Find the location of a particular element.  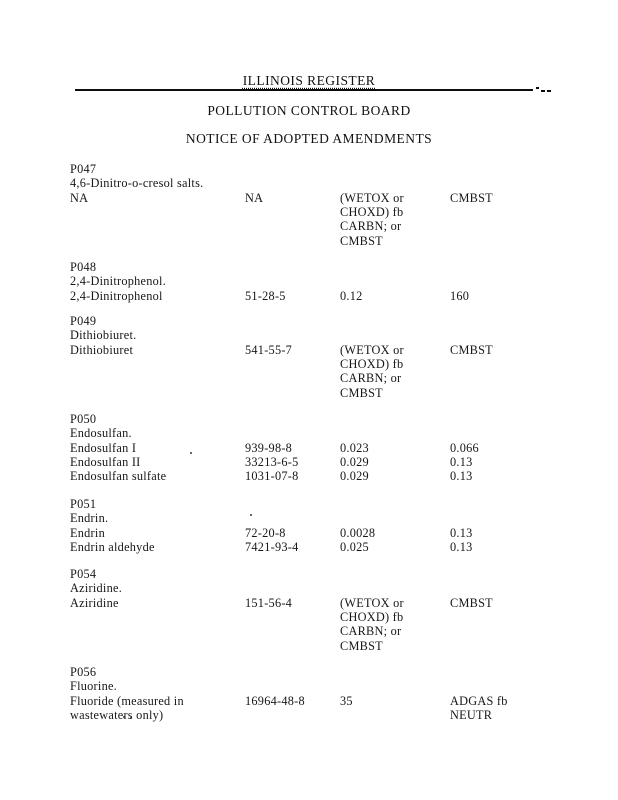

standard-cell-a: 0.023 is located at coordinates (354, 447).